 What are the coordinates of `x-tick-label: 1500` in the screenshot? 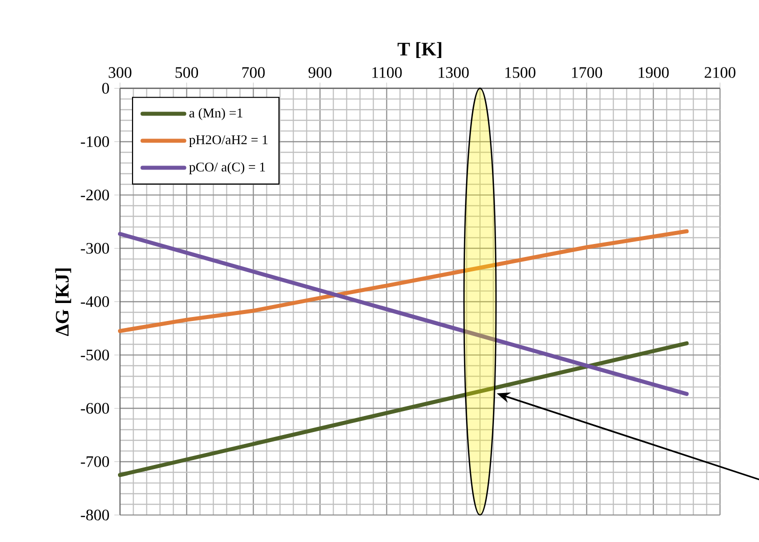 It's located at (520, 72).